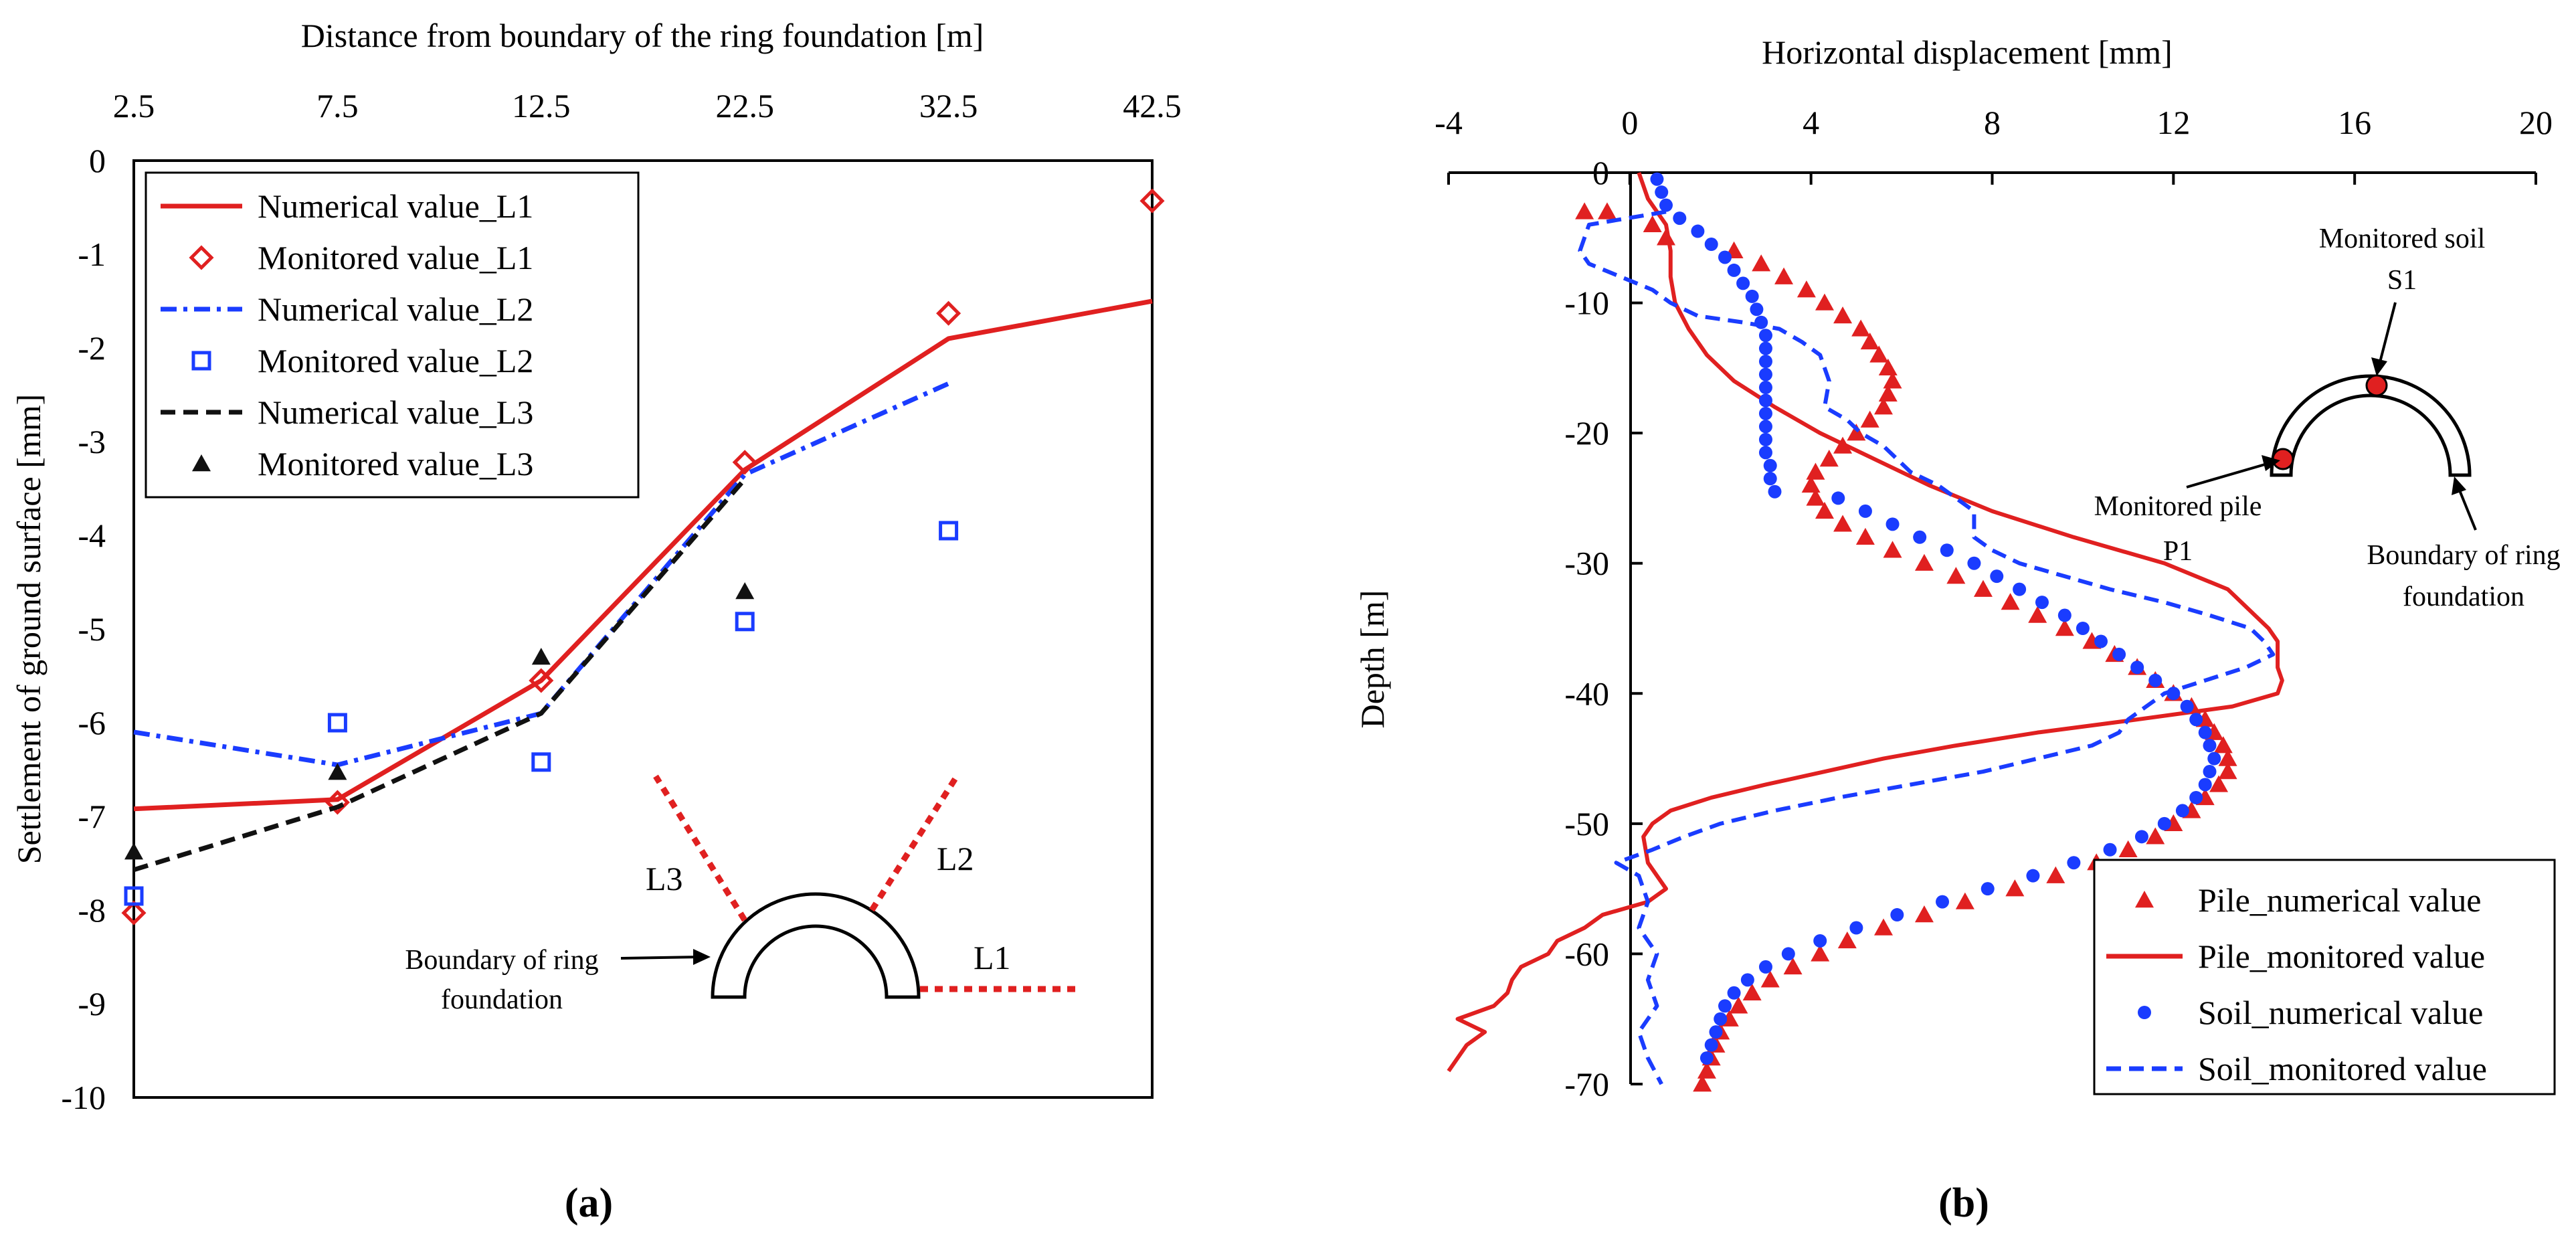 The height and width of the screenshot is (1242, 2576). I want to click on panel-a-series-5-point, so click(745, 591).